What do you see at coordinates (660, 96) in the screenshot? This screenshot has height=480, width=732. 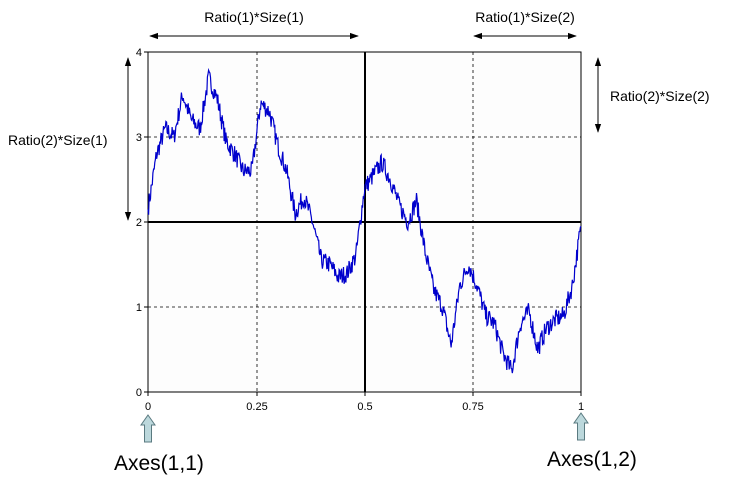 I see `annotation-right: Ratio(2)*Size(2)` at bounding box center [660, 96].